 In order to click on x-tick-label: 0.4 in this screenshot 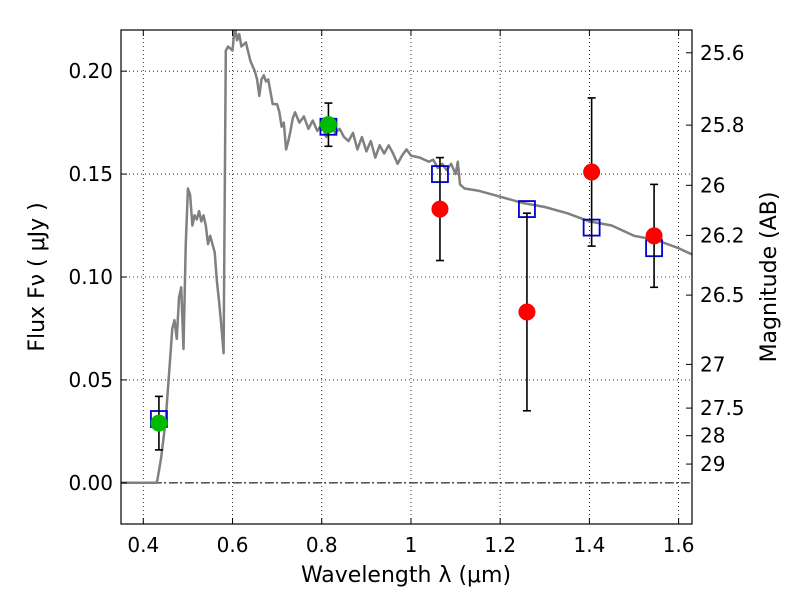, I will do `click(143, 545)`.